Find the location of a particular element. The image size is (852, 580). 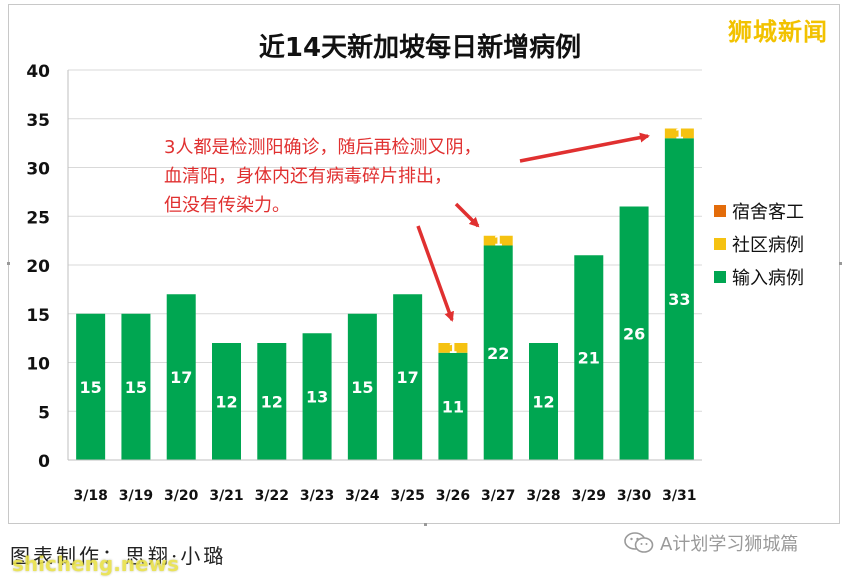

x-tick-label: 3/26 is located at coordinates (453, 496).